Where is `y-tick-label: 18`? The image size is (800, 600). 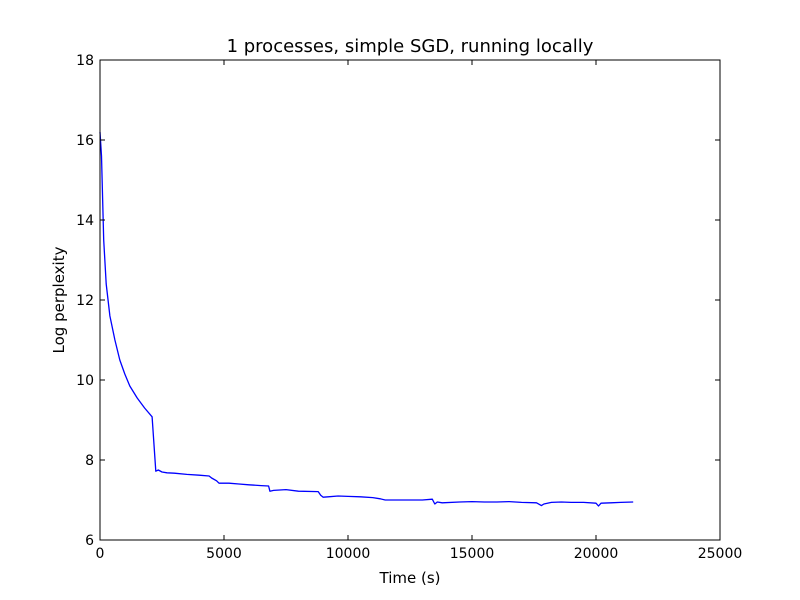
y-tick-label: 18 is located at coordinates (85, 61).